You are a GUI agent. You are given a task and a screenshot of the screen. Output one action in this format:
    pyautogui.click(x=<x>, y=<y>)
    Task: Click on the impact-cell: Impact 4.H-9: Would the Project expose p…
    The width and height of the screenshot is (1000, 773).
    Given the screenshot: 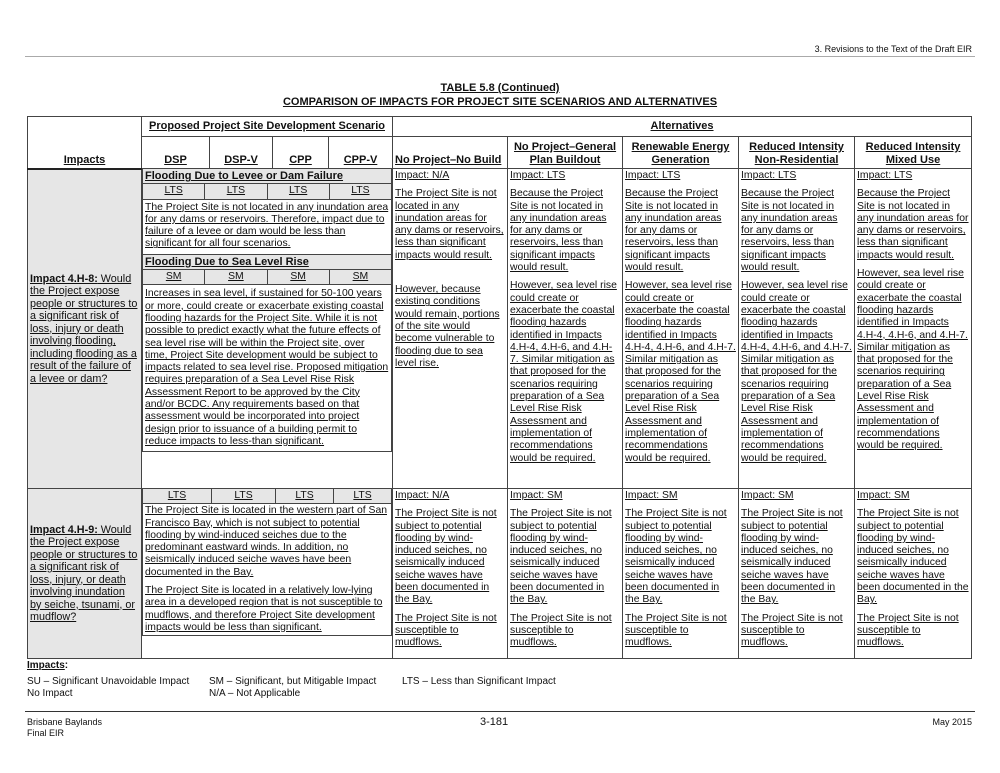 What is the action you would take?
    pyautogui.click(x=84, y=573)
    